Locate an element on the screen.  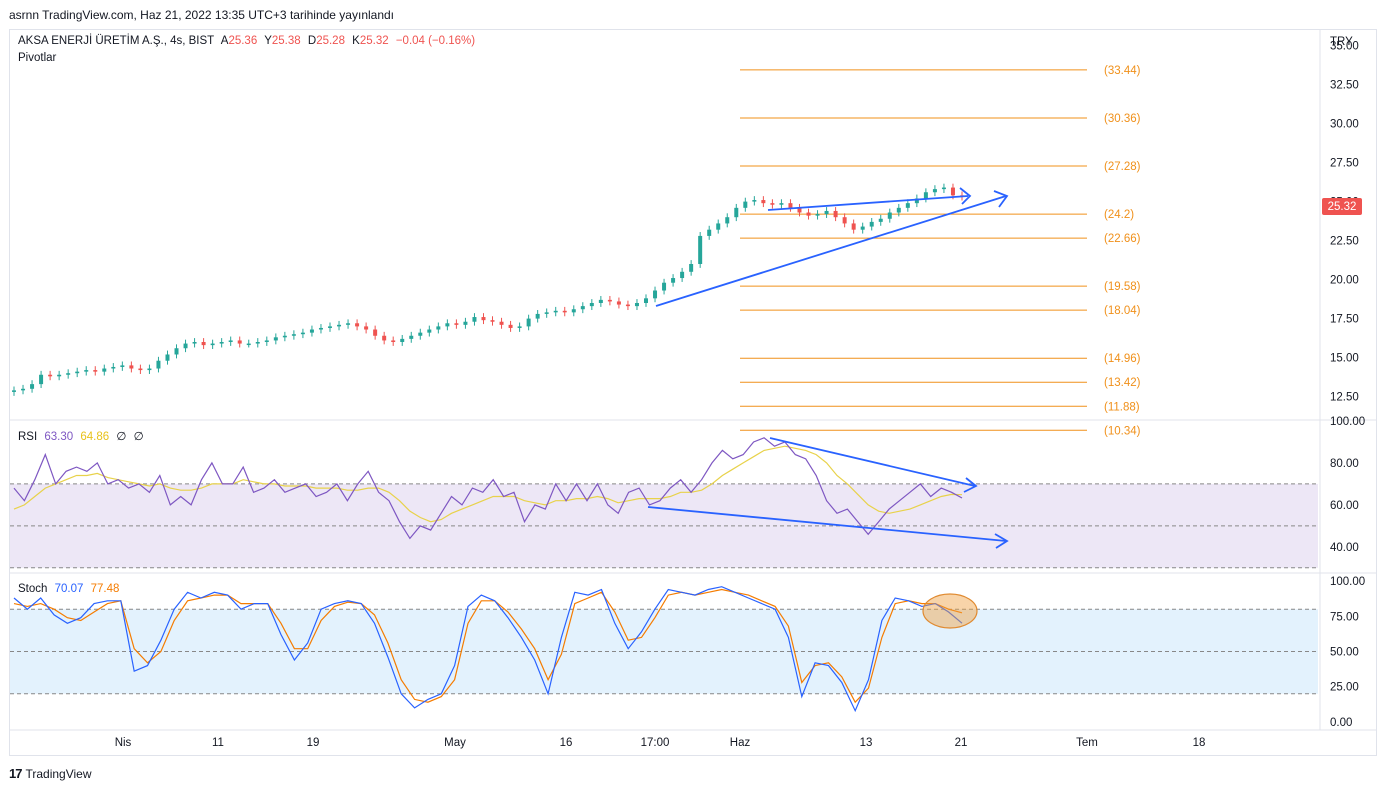
price-tick-label: 35.00 is located at coordinates (1344, 47).